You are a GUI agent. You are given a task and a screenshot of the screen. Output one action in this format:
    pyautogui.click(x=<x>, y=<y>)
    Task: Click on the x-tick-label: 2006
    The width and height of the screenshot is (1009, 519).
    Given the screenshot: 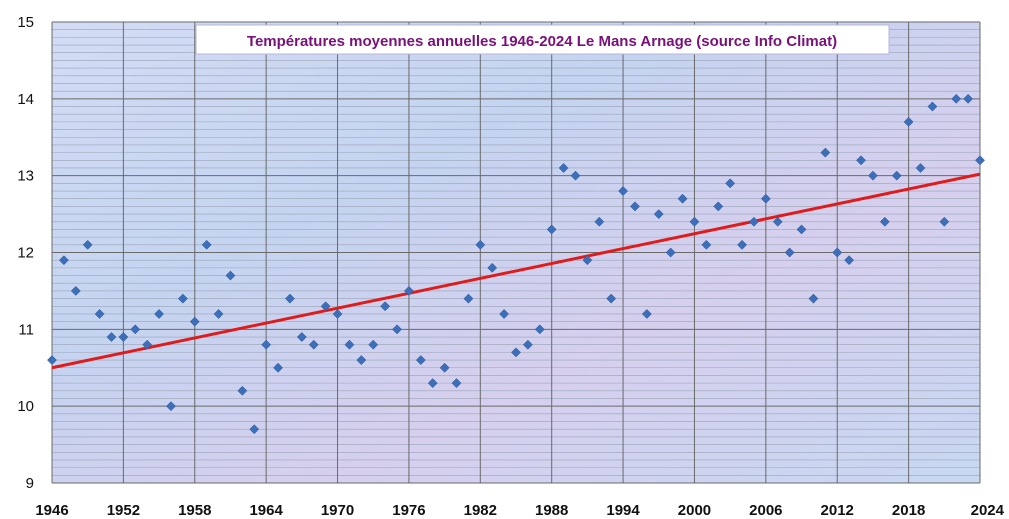 What is the action you would take?
    pyautogui.click(x=765, y=510)
    